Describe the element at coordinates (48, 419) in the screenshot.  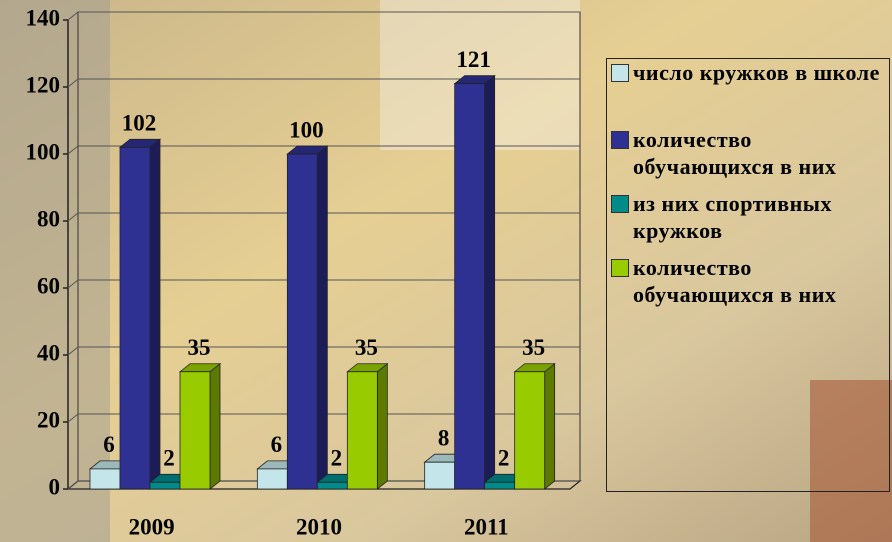
I see `y-tick-label: 20` at that location.